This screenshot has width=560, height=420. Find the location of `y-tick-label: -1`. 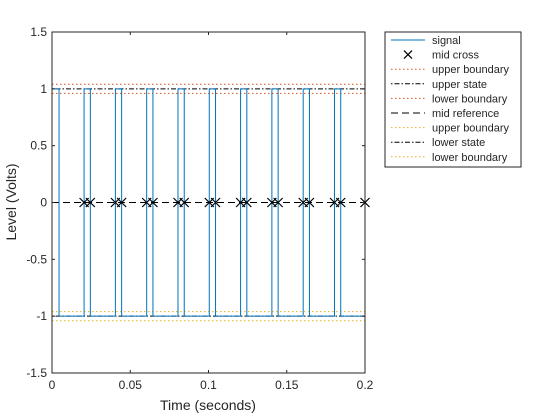

y-tick-label: -1 is located at coordinates (41, 316).